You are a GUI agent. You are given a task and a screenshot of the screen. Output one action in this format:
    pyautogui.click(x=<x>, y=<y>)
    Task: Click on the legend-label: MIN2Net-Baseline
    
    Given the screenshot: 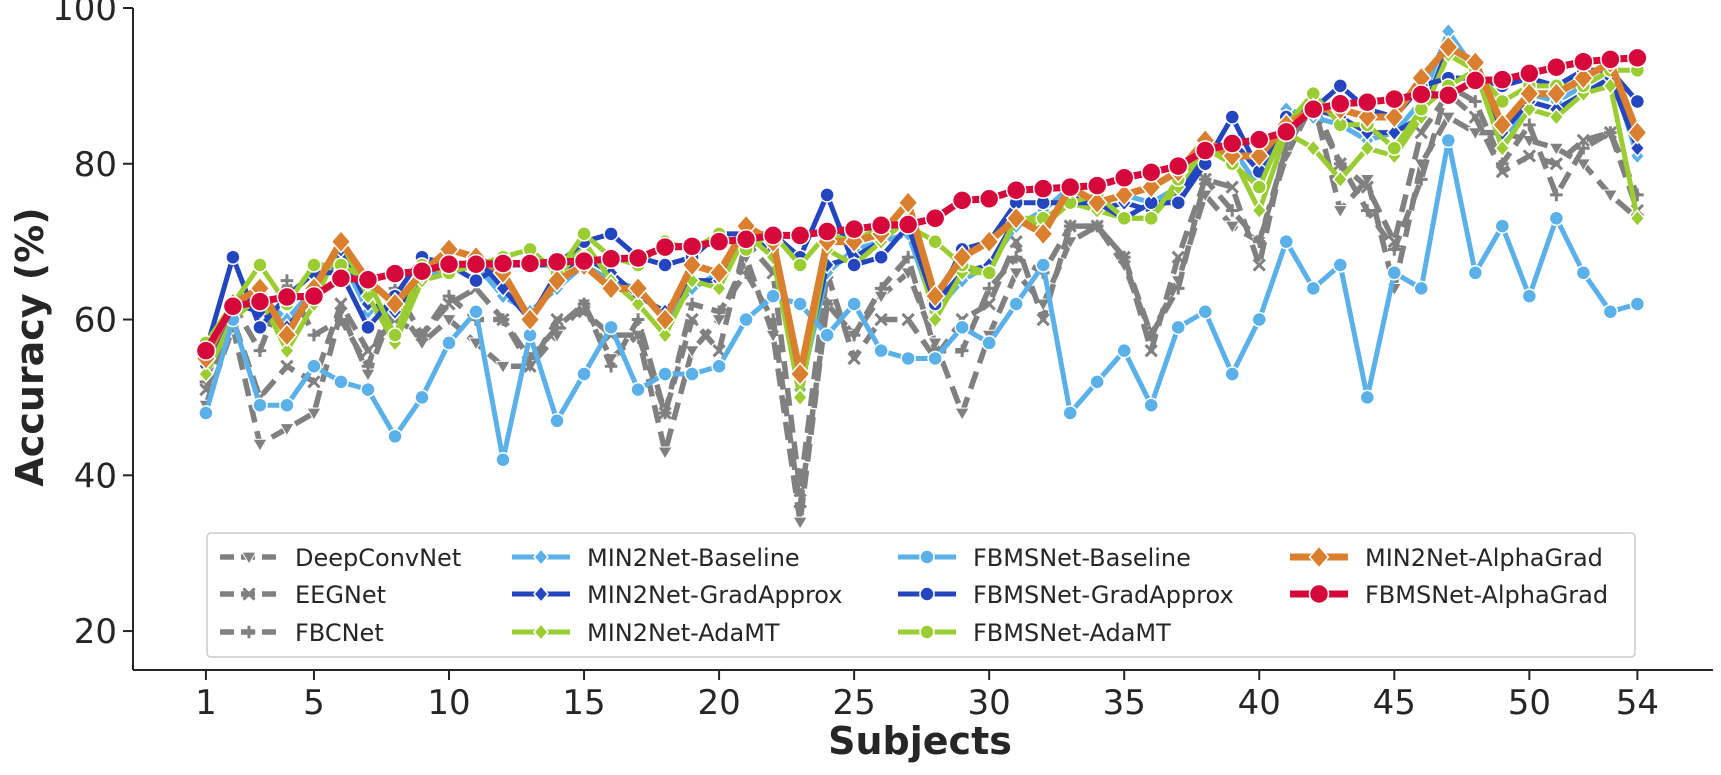 What is the action you would take?
    pyautogui.click(x=693, y=558)
    